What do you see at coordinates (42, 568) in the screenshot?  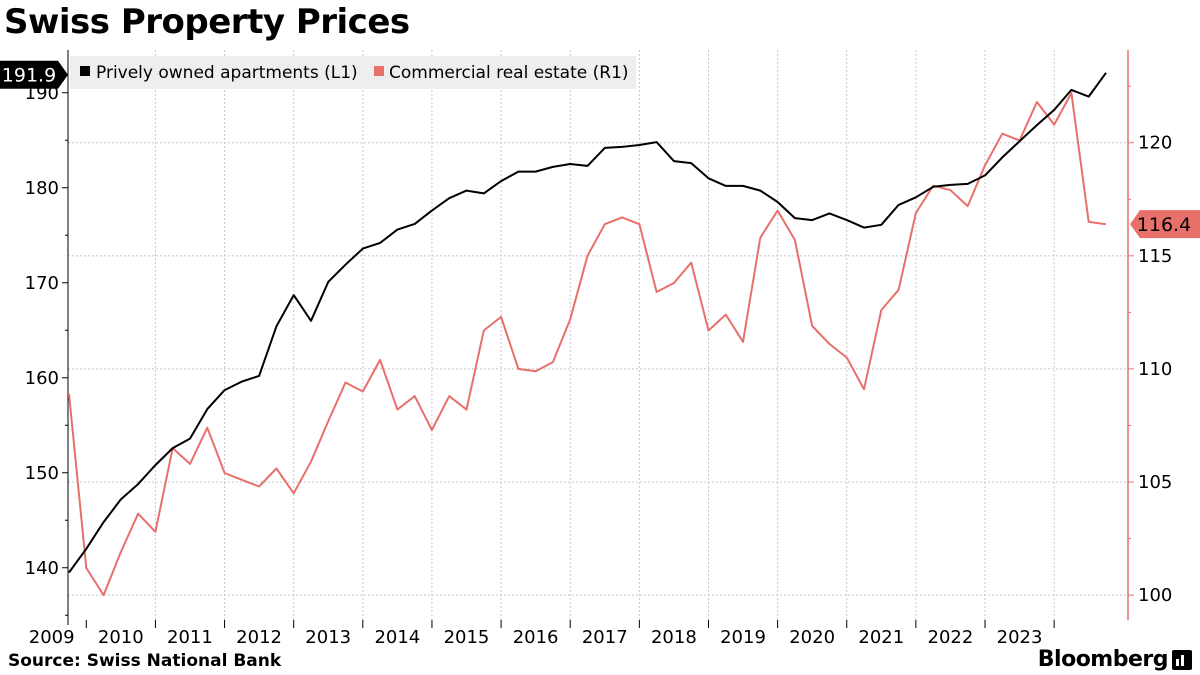 I see `left-axis-label: 140` at bounding box center [42, 568].